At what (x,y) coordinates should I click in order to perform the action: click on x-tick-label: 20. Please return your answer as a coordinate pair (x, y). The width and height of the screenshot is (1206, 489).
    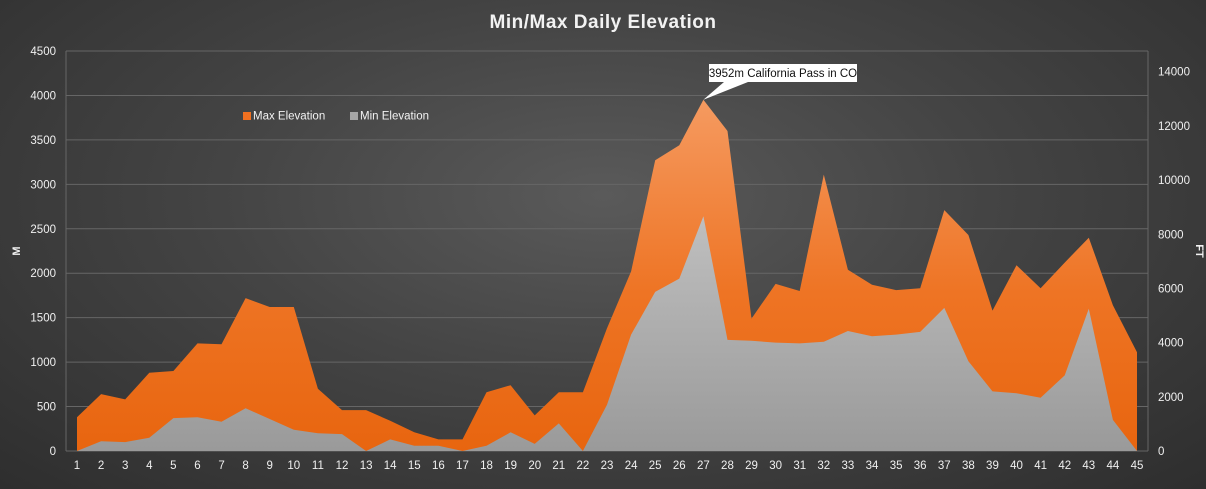
    Looking at the image, I should click on (534, 466).